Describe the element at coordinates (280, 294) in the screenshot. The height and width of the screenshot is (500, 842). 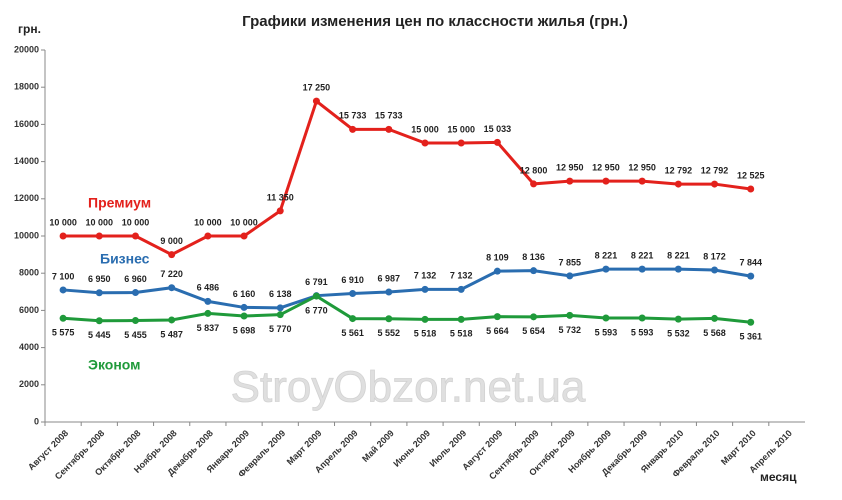
I see `data-label: 6 138` at that location.